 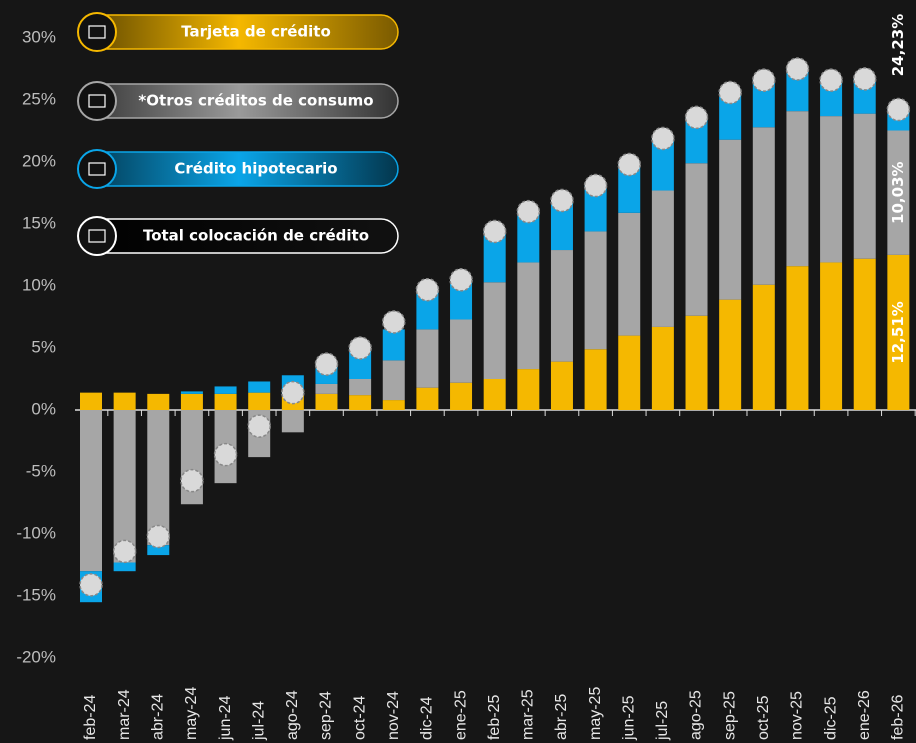 What do you see at coordinates (359, 717) in the screenshot?
I see `x-tick-label: oct-24` at bounding box center [359, 717].